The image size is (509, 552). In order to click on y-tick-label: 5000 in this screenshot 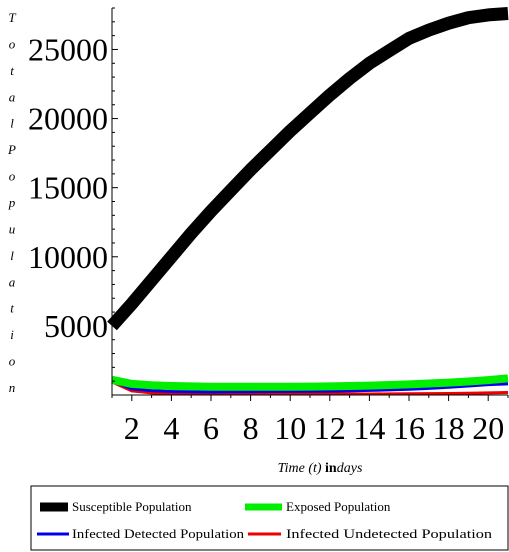, I will do `click(76, 326)`.